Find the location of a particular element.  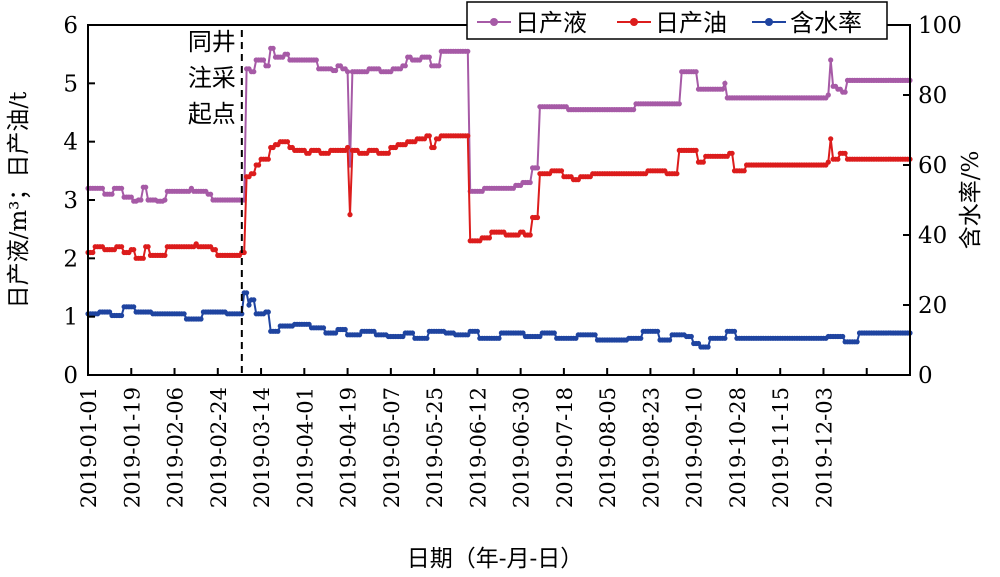

y-left-tick-label: 4 is located at coordinates (70, 143).